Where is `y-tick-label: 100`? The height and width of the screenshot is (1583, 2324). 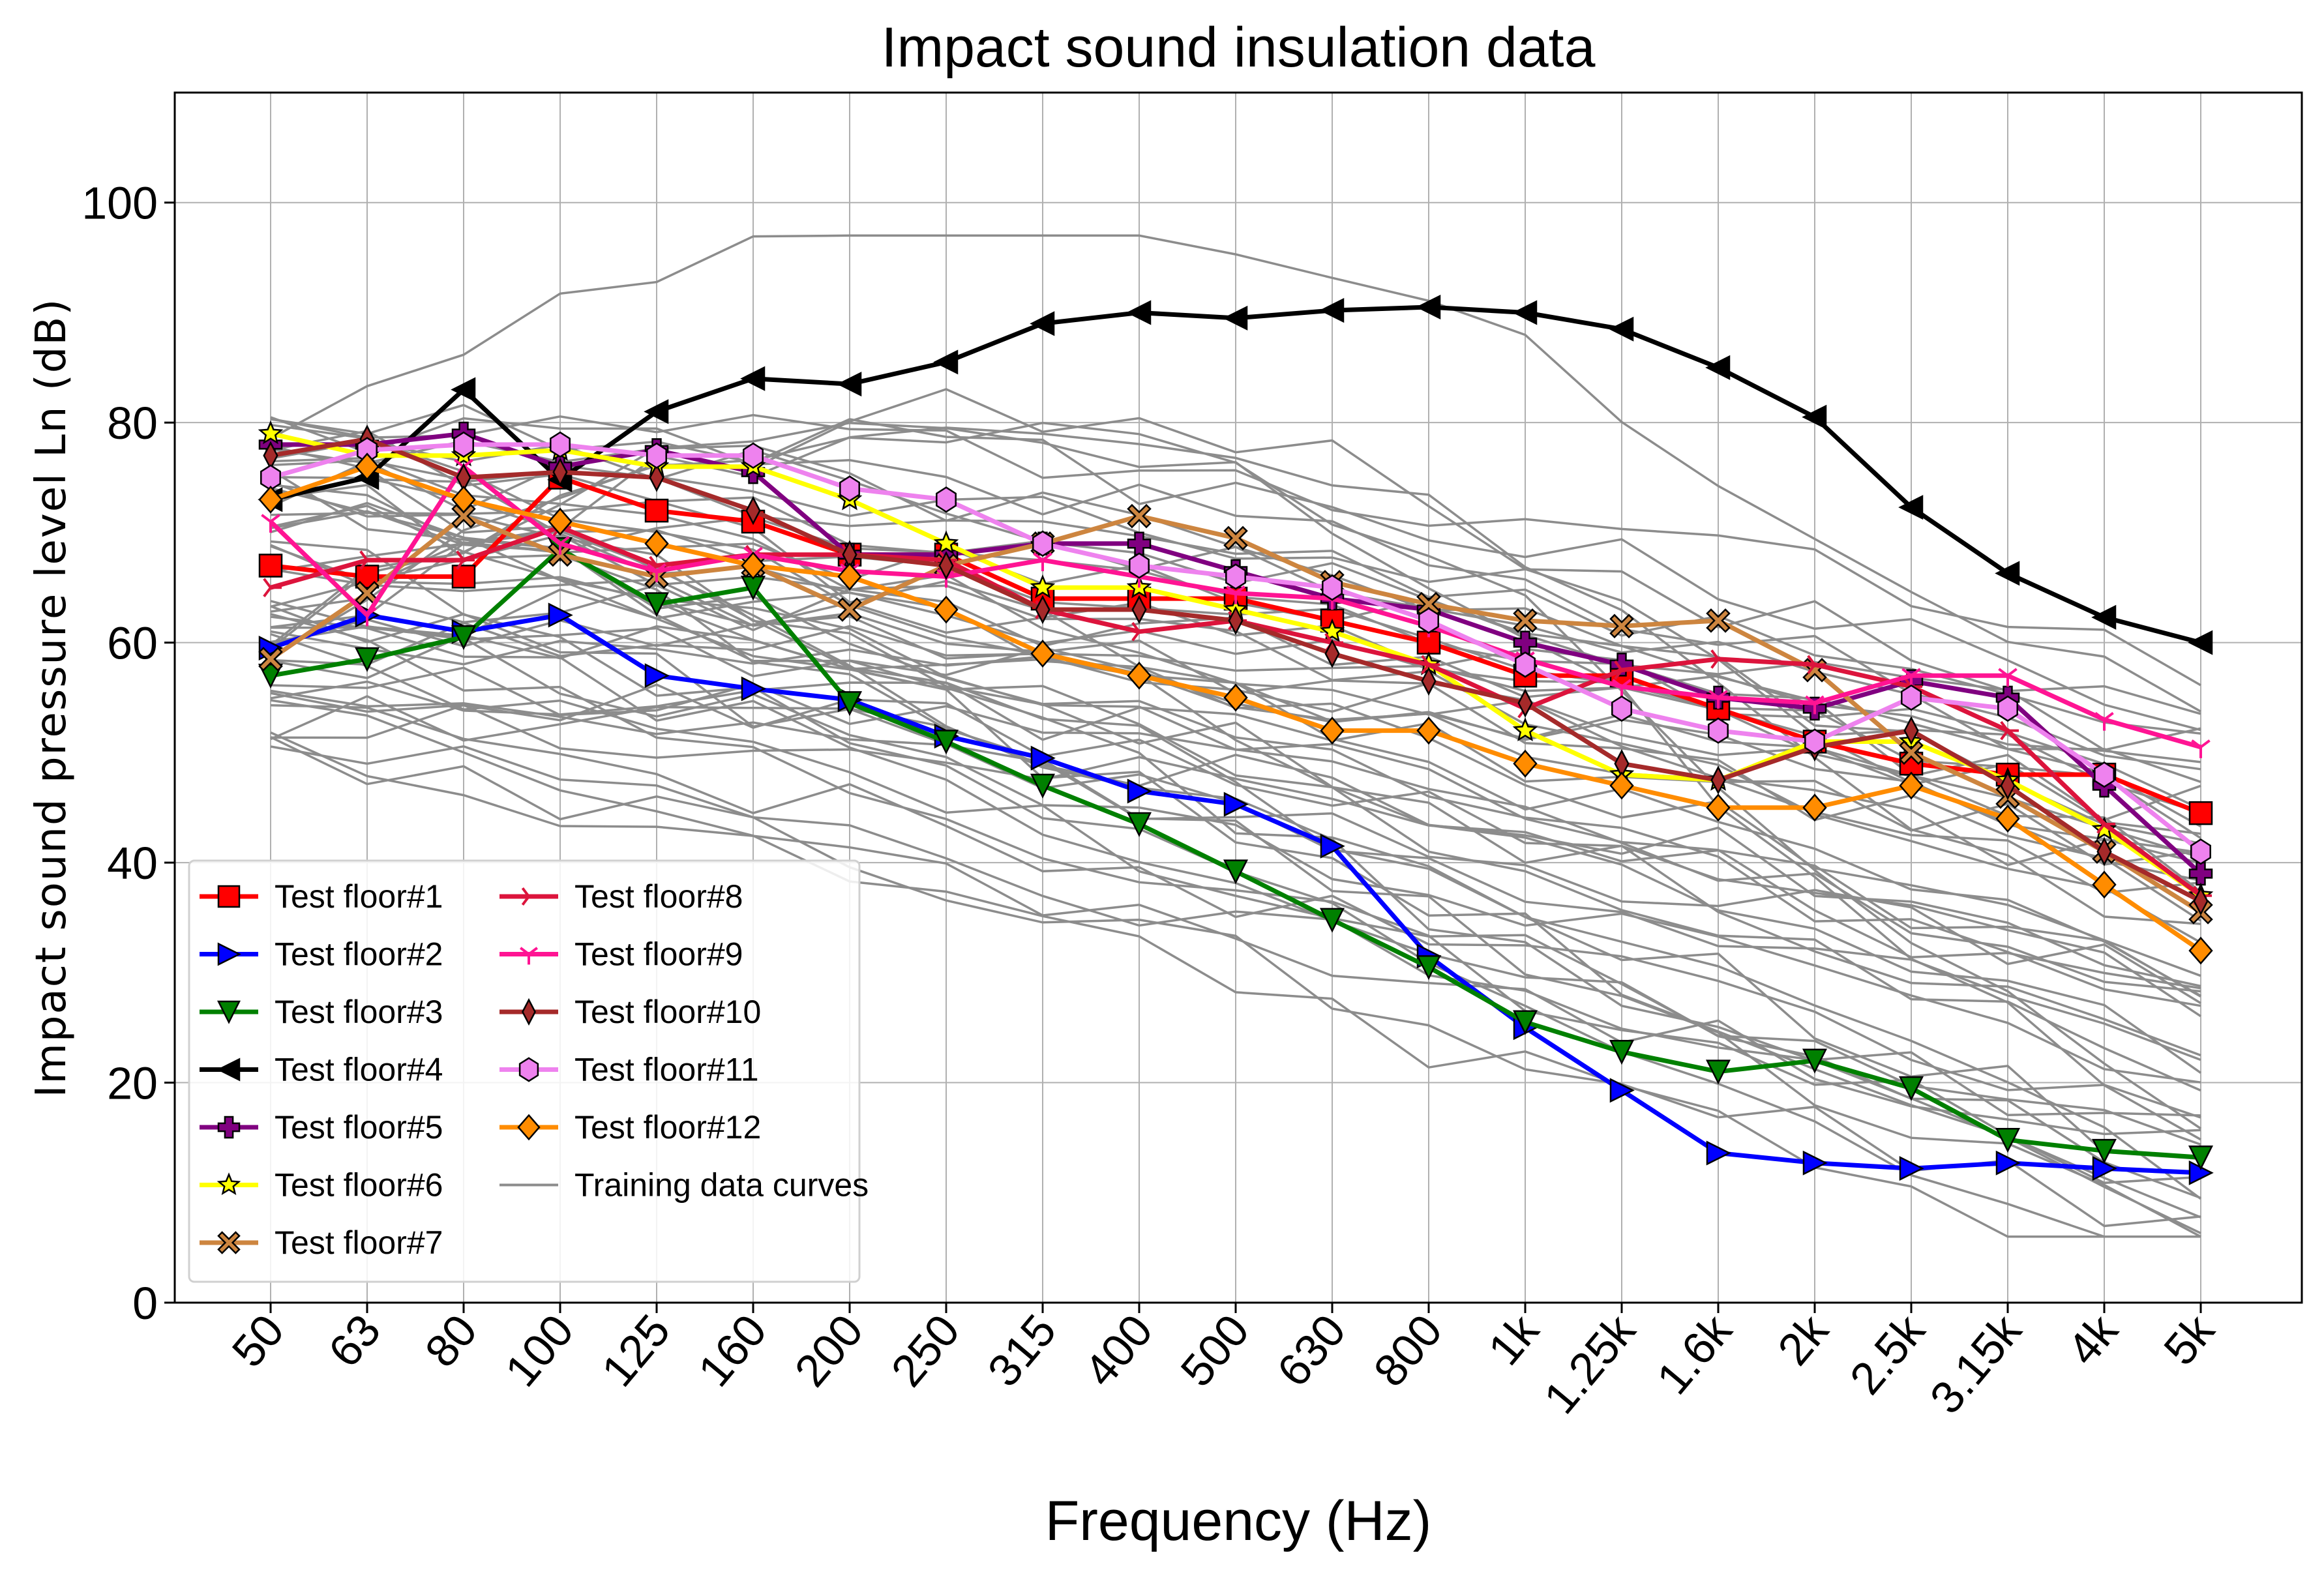 y-tick-label: 100 is located at coordinates (120, 203).